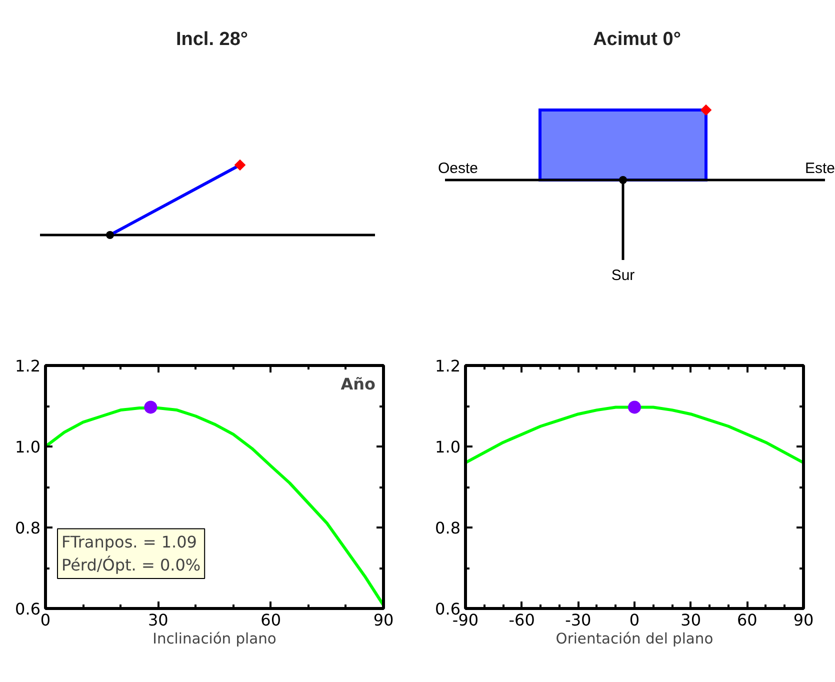 Image resolution: width=835 pixels, height=682 pixels. Describe the element at coordinates (521, 620) in the screenshot. I see `x-tick-label: -60` at that location.